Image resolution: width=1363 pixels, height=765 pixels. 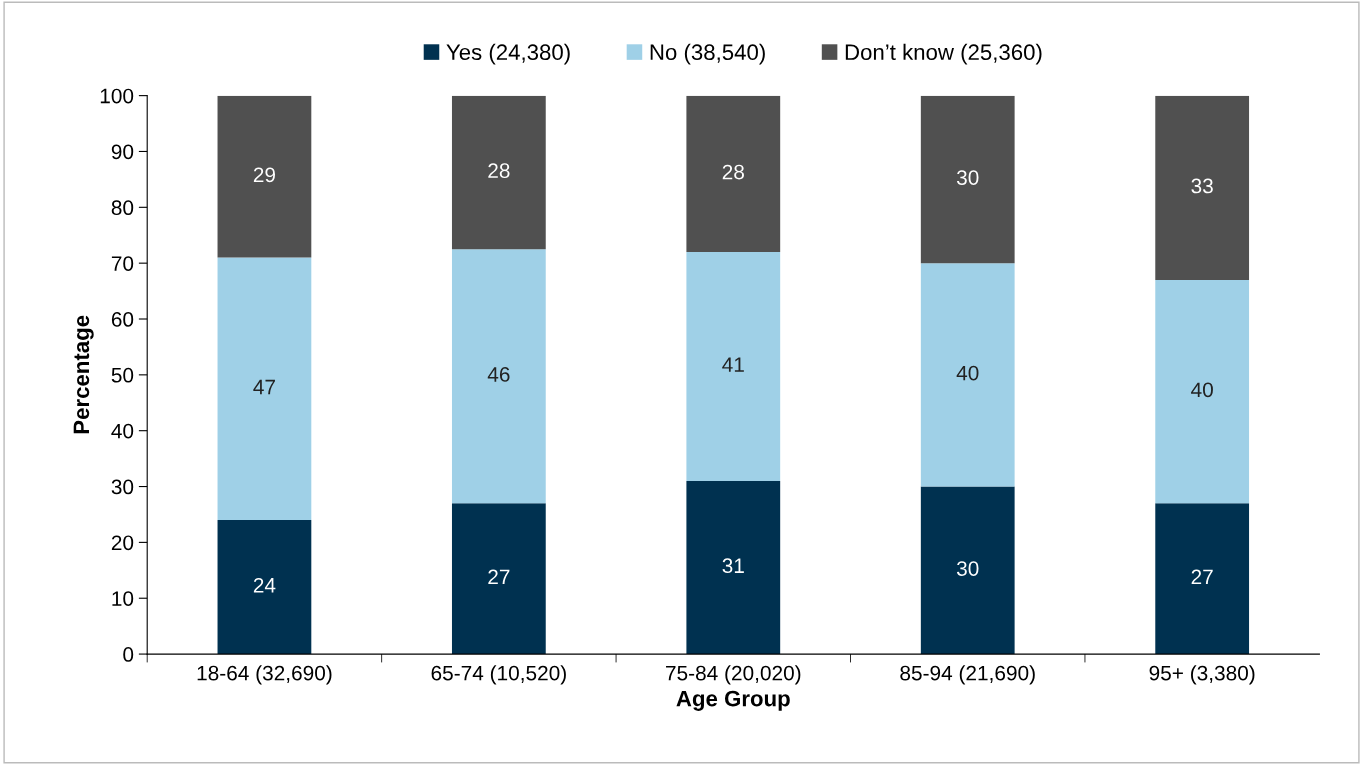 I want to click on y-tick-label: 80, so click(x=122, y=208).